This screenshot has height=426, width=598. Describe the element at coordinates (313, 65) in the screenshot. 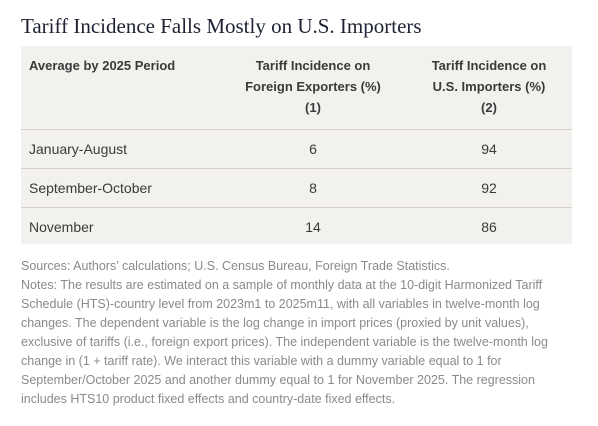

I see `header-foreign-line1: Tariff Incidence on` at that location.